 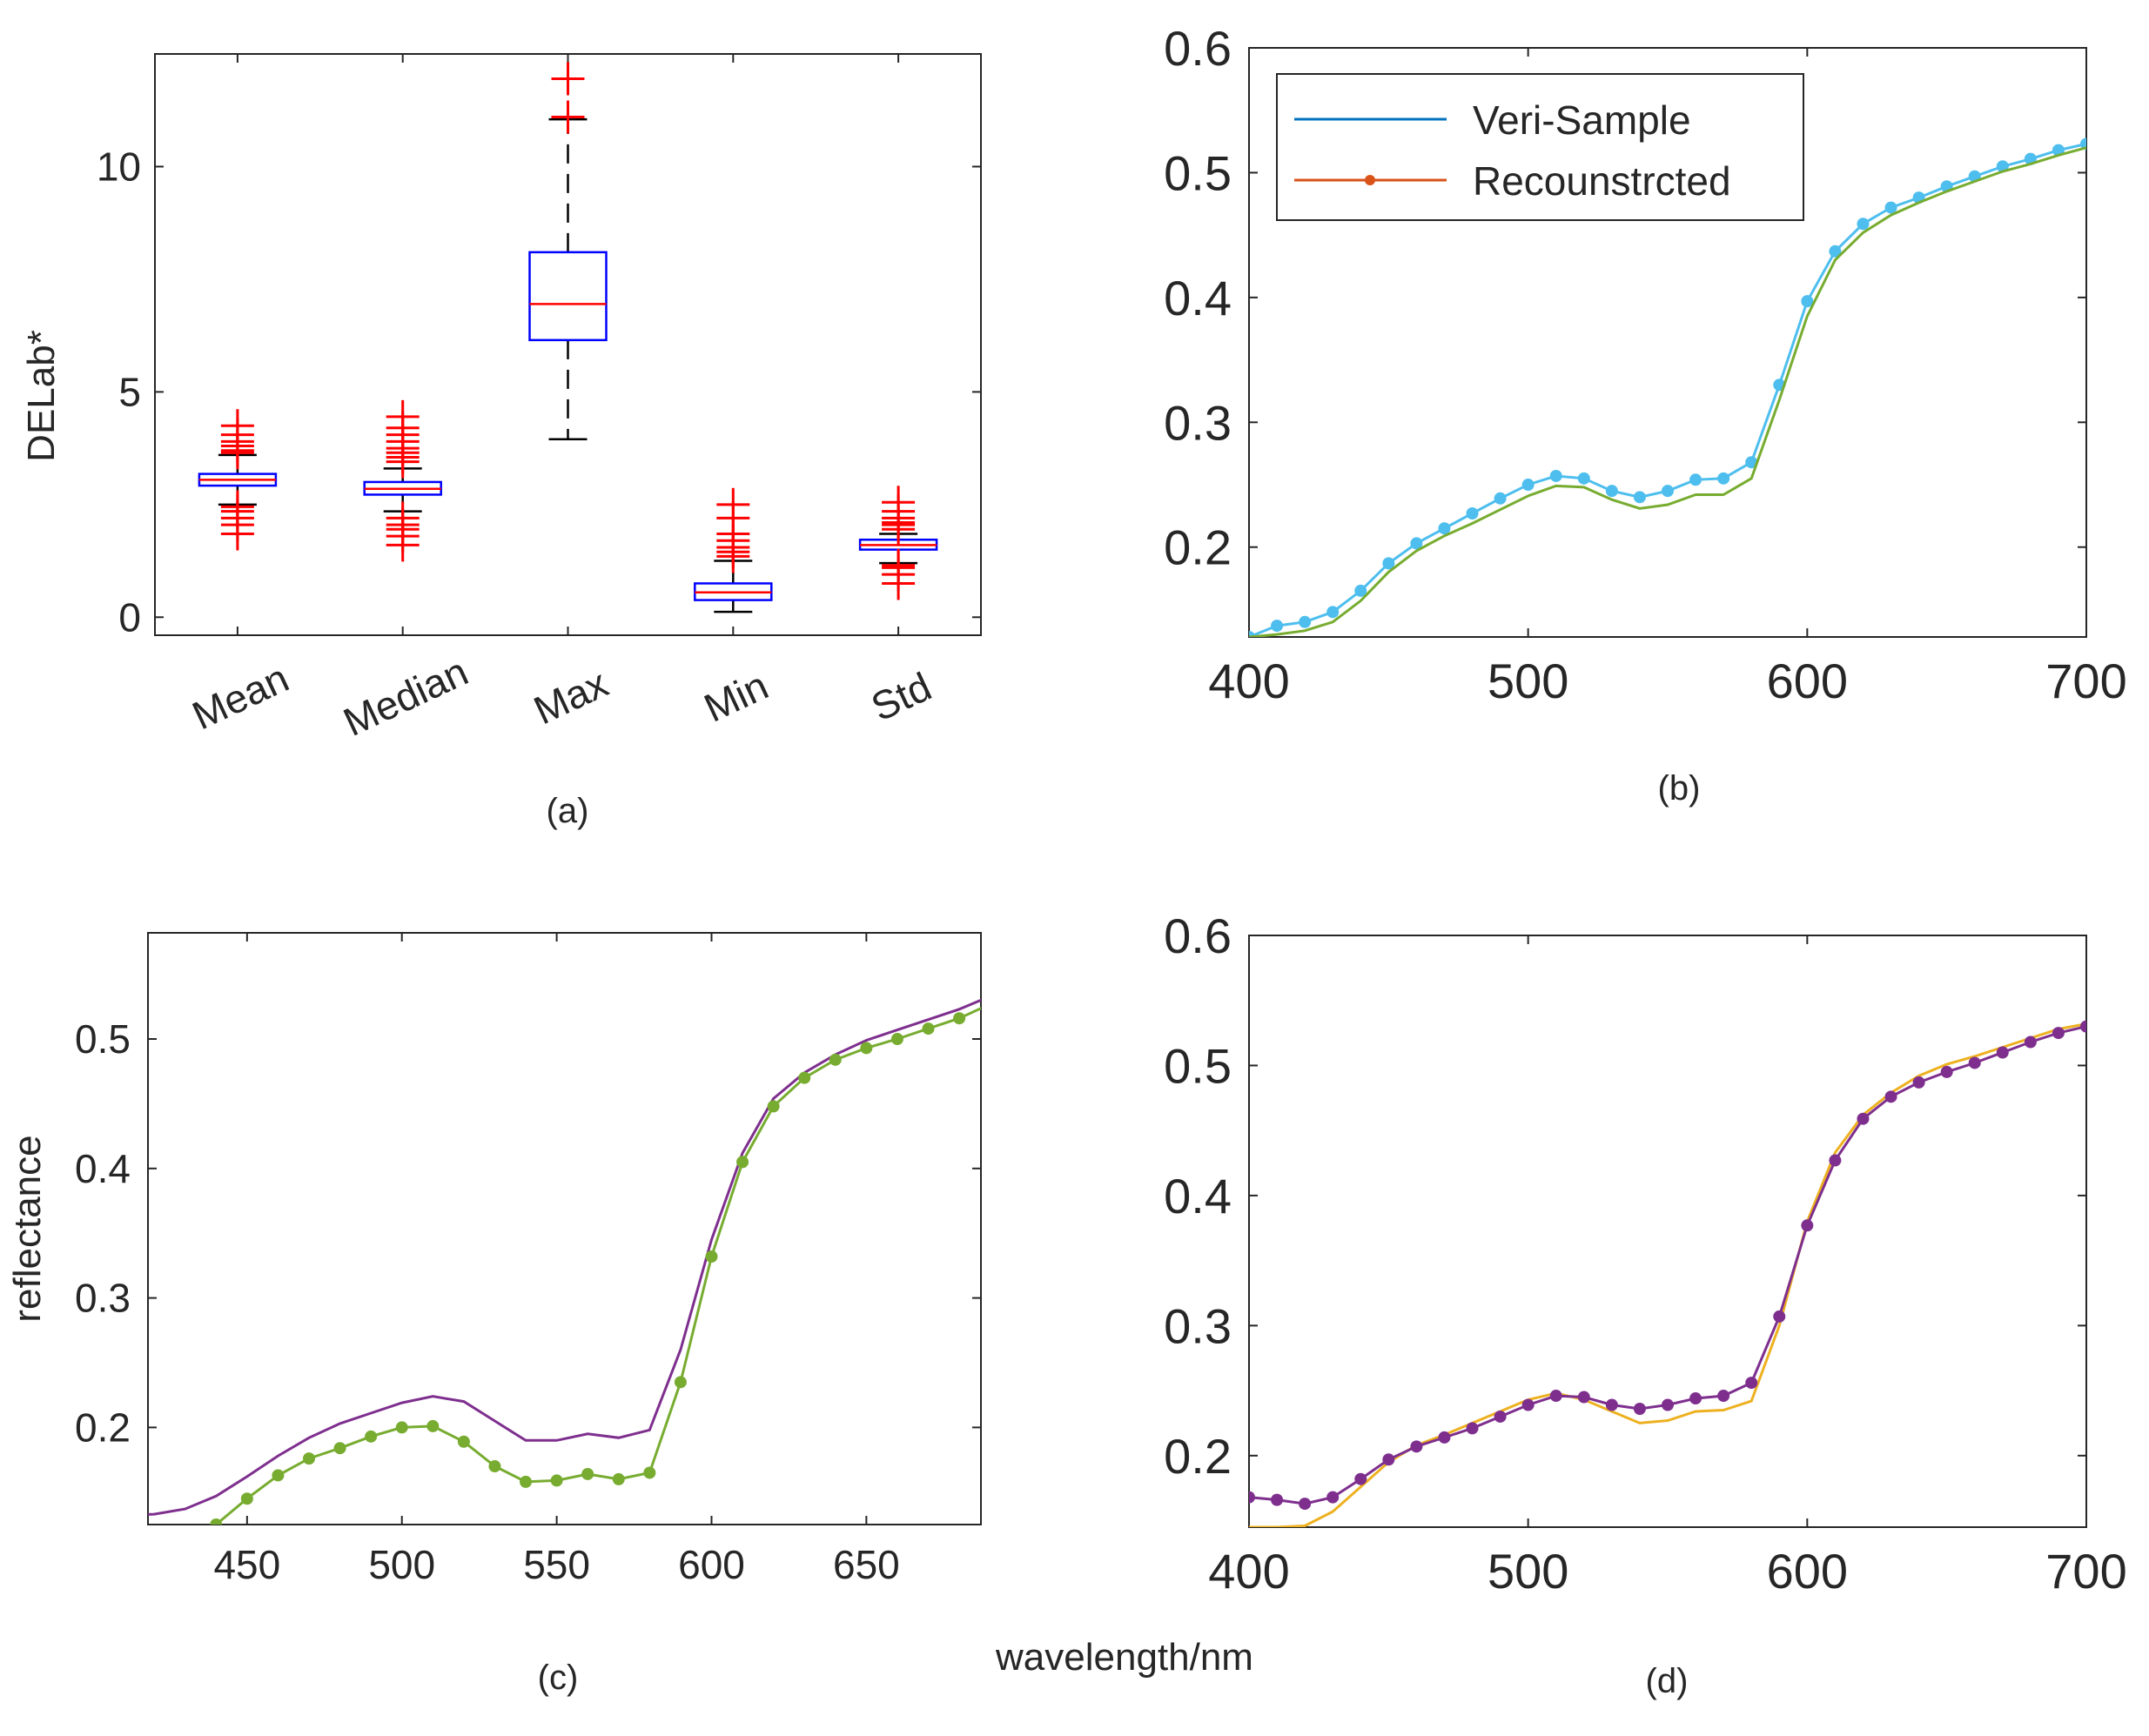 What do you see at coordinates (1679, 788) in the screenshot?
I see `caption-b: (b)` at bounding box center [1679, 788].